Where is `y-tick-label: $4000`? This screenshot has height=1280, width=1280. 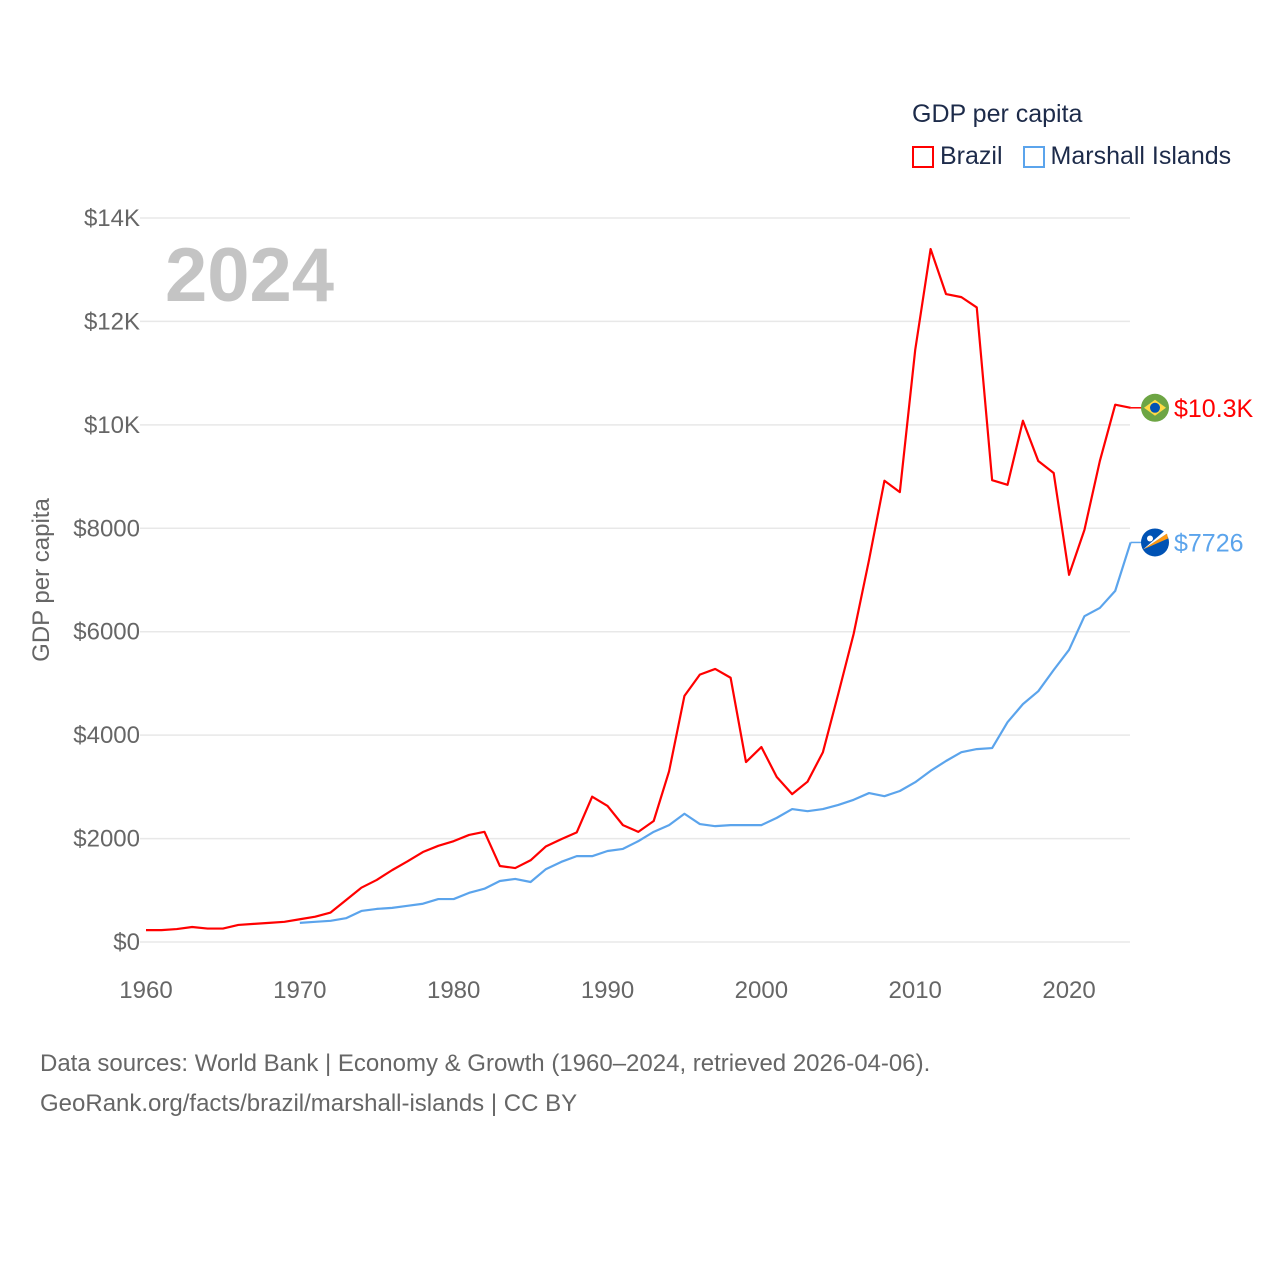 y-tick-label: $4000 is located at coordinates (106, 735).